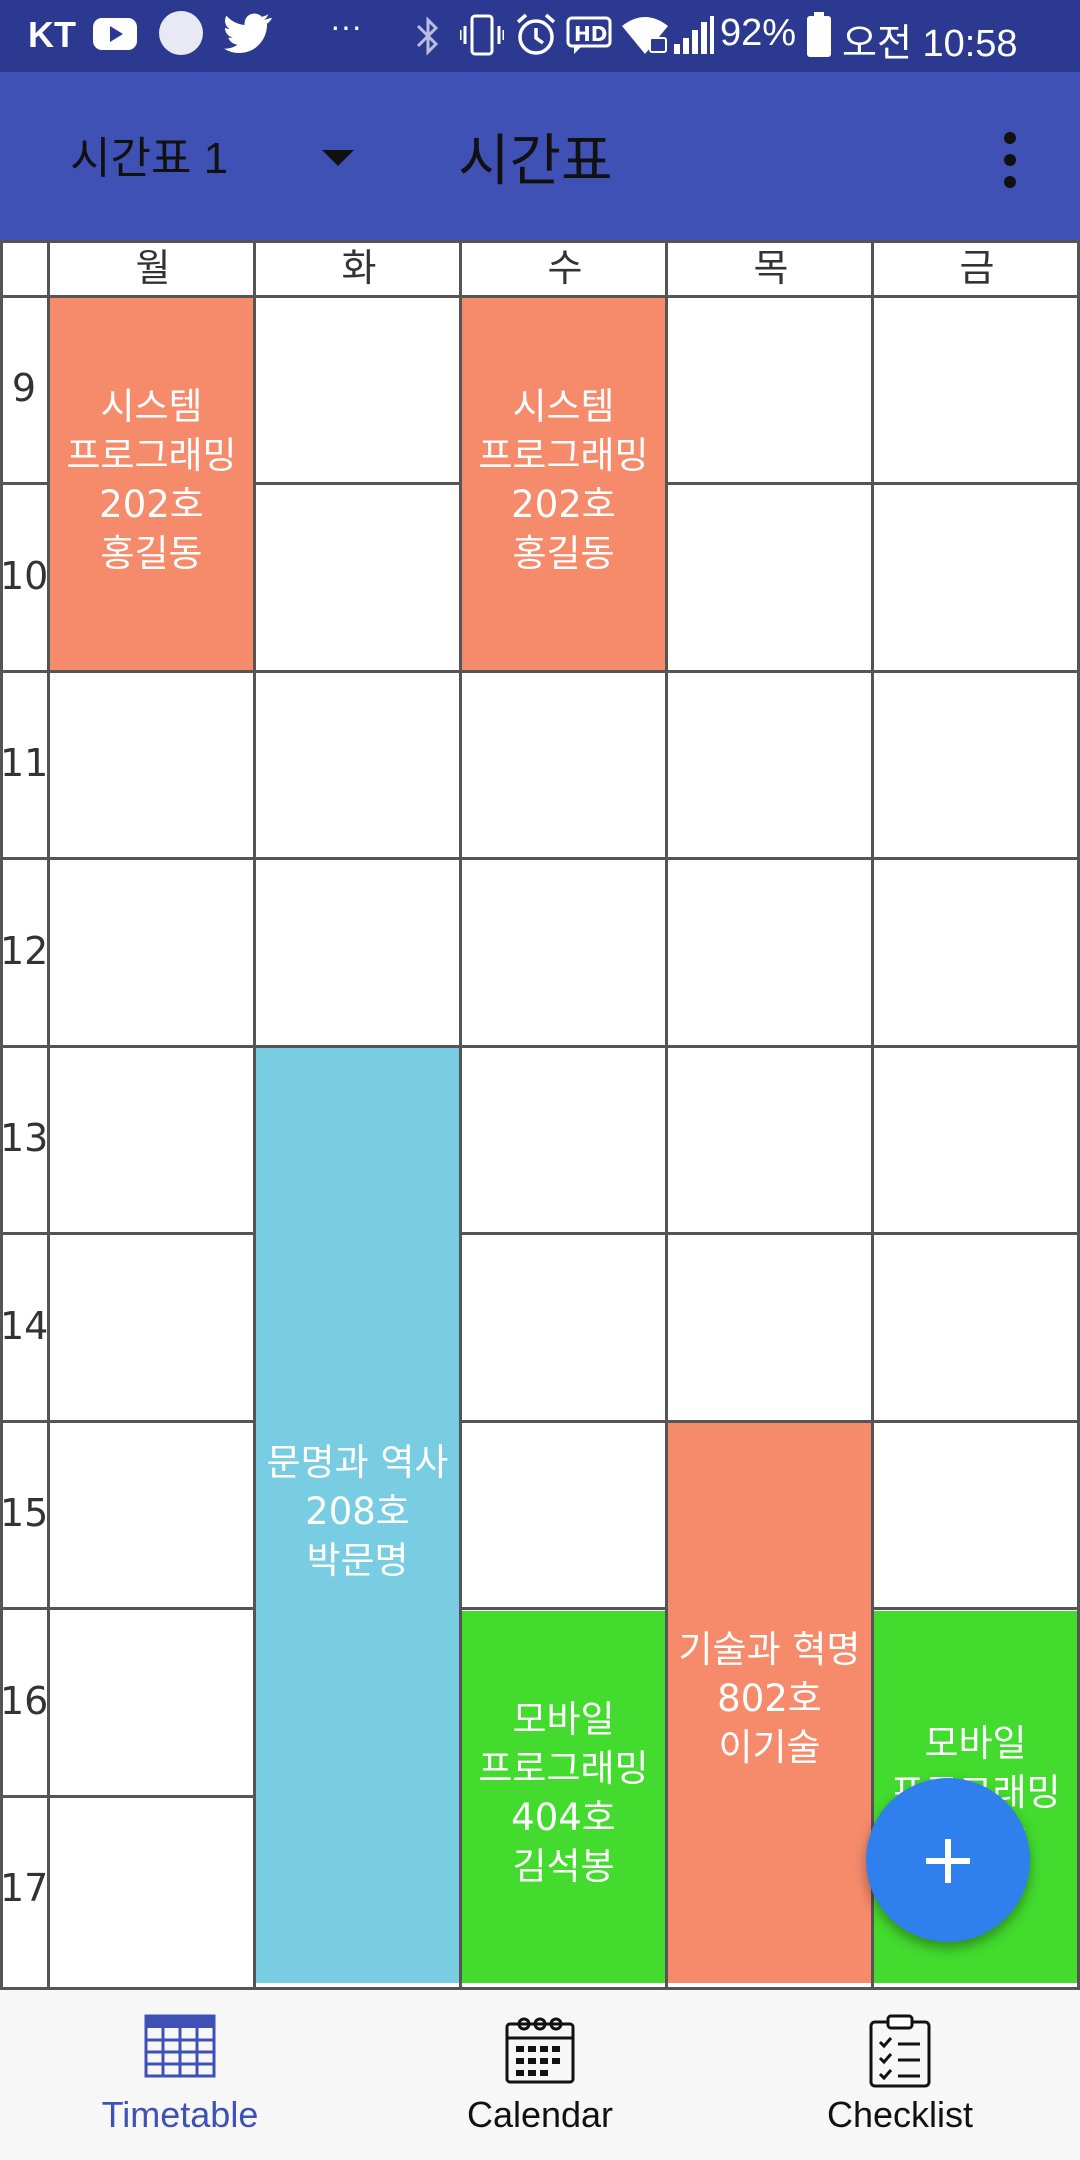 Image resolution: width=1080 pixels, height=2160 pixels. Describe the element at coordinates (1010, 160) in the screenshot. I see `more-options-icon` at that location.